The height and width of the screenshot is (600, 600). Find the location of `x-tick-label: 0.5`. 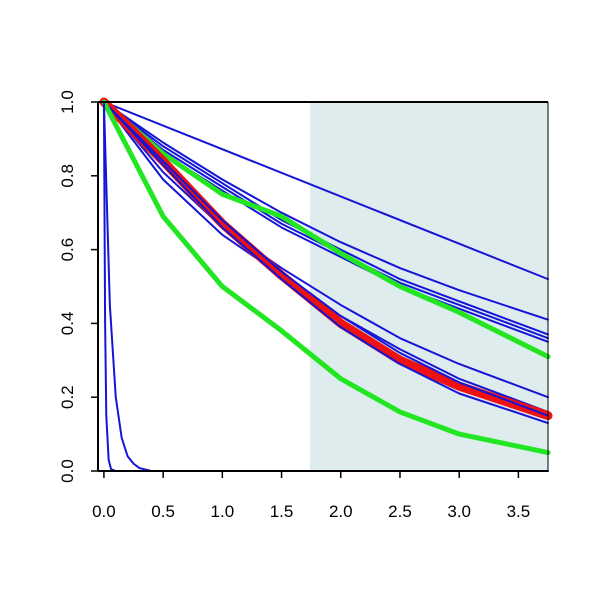

x-tick-label: 0.5 is located at coordinates (163, 511).